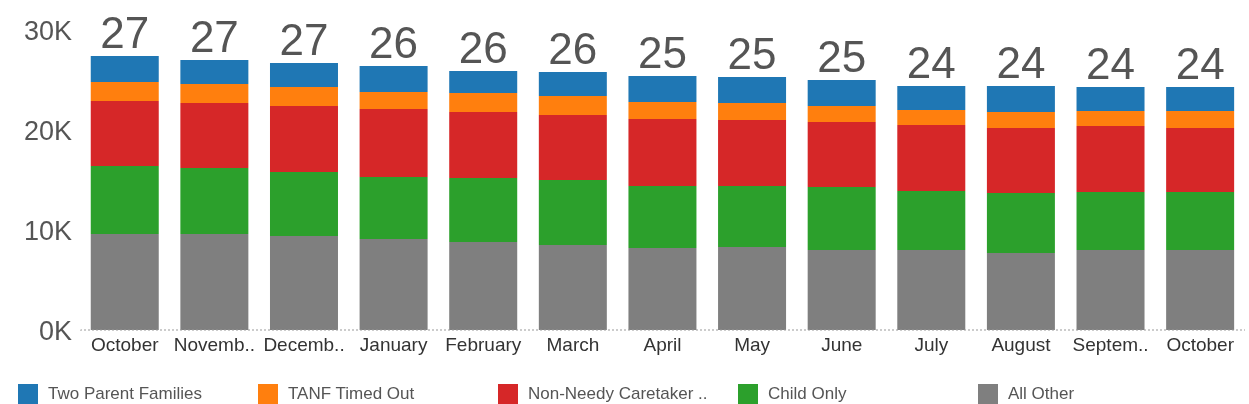 Image resolution: width=1249 pixels, height=404 pixels. Describe the element at coordinates (1041, 394) in the screenshot. I see `legend-label: All Other` at that location.